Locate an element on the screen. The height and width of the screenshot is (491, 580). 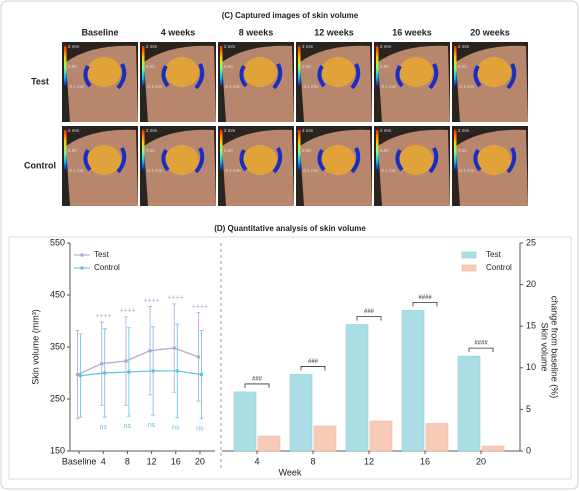
column-header: 4 weeks is located at coordinates (178, 32).